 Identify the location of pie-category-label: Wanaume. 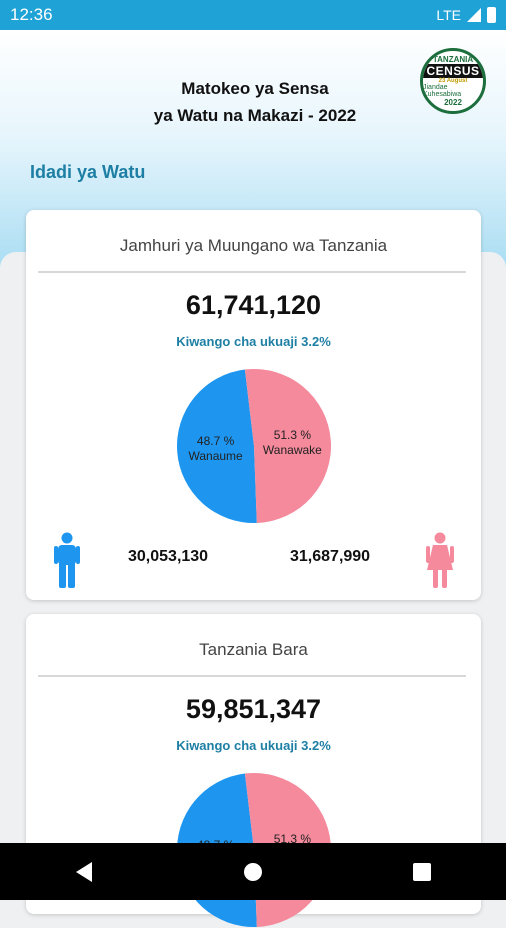
(215, 456).